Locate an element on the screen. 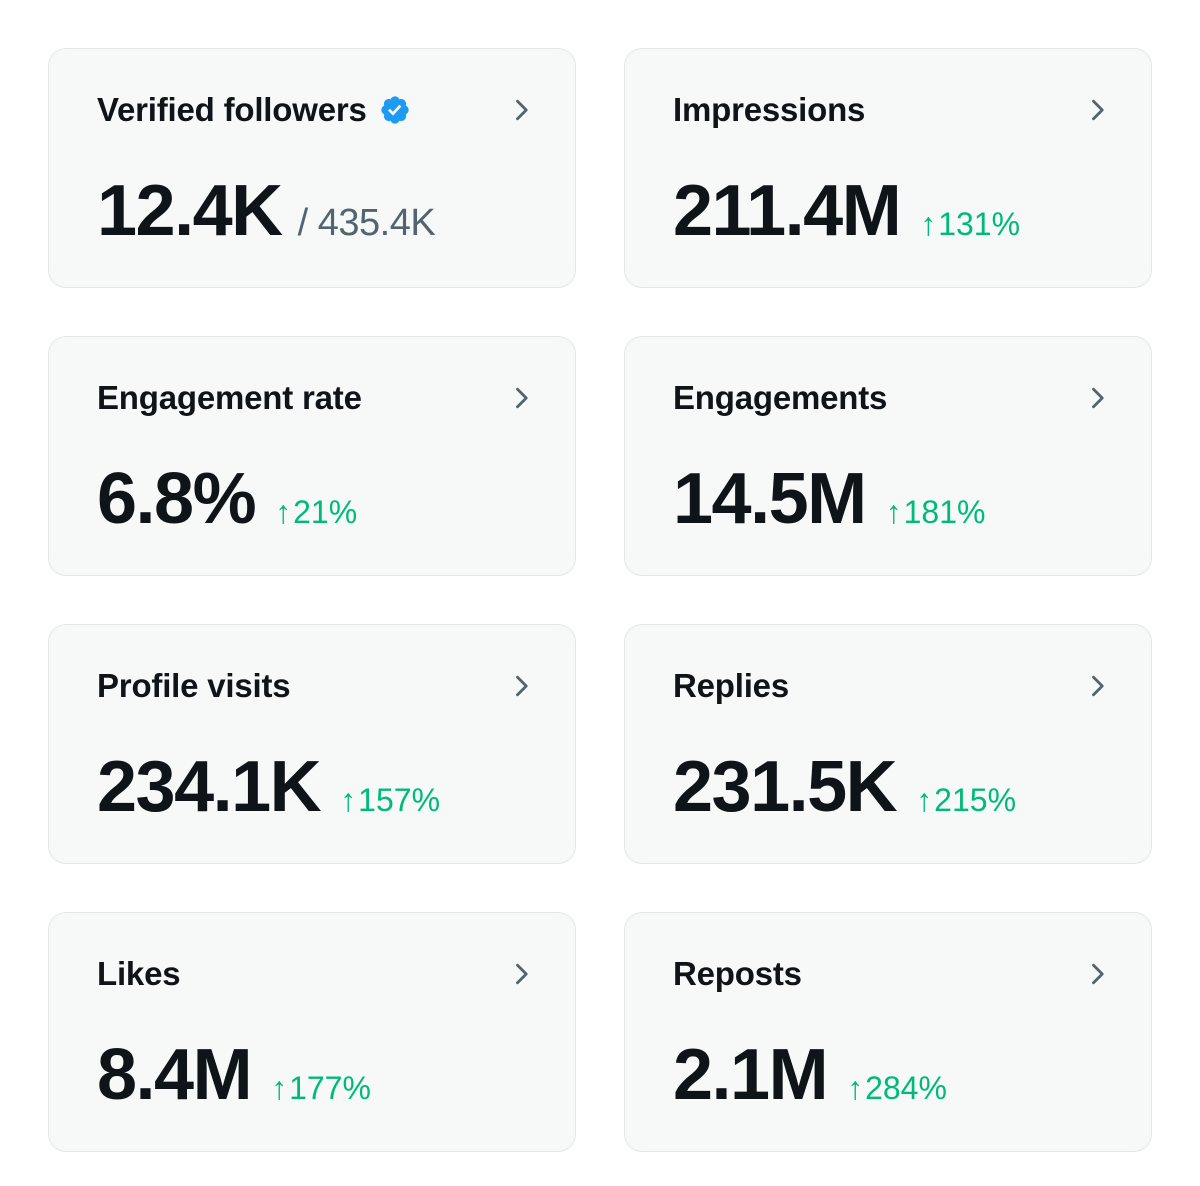  metric-value-row: 14.5M ↑ 181% is located at coordinates (892, 499).